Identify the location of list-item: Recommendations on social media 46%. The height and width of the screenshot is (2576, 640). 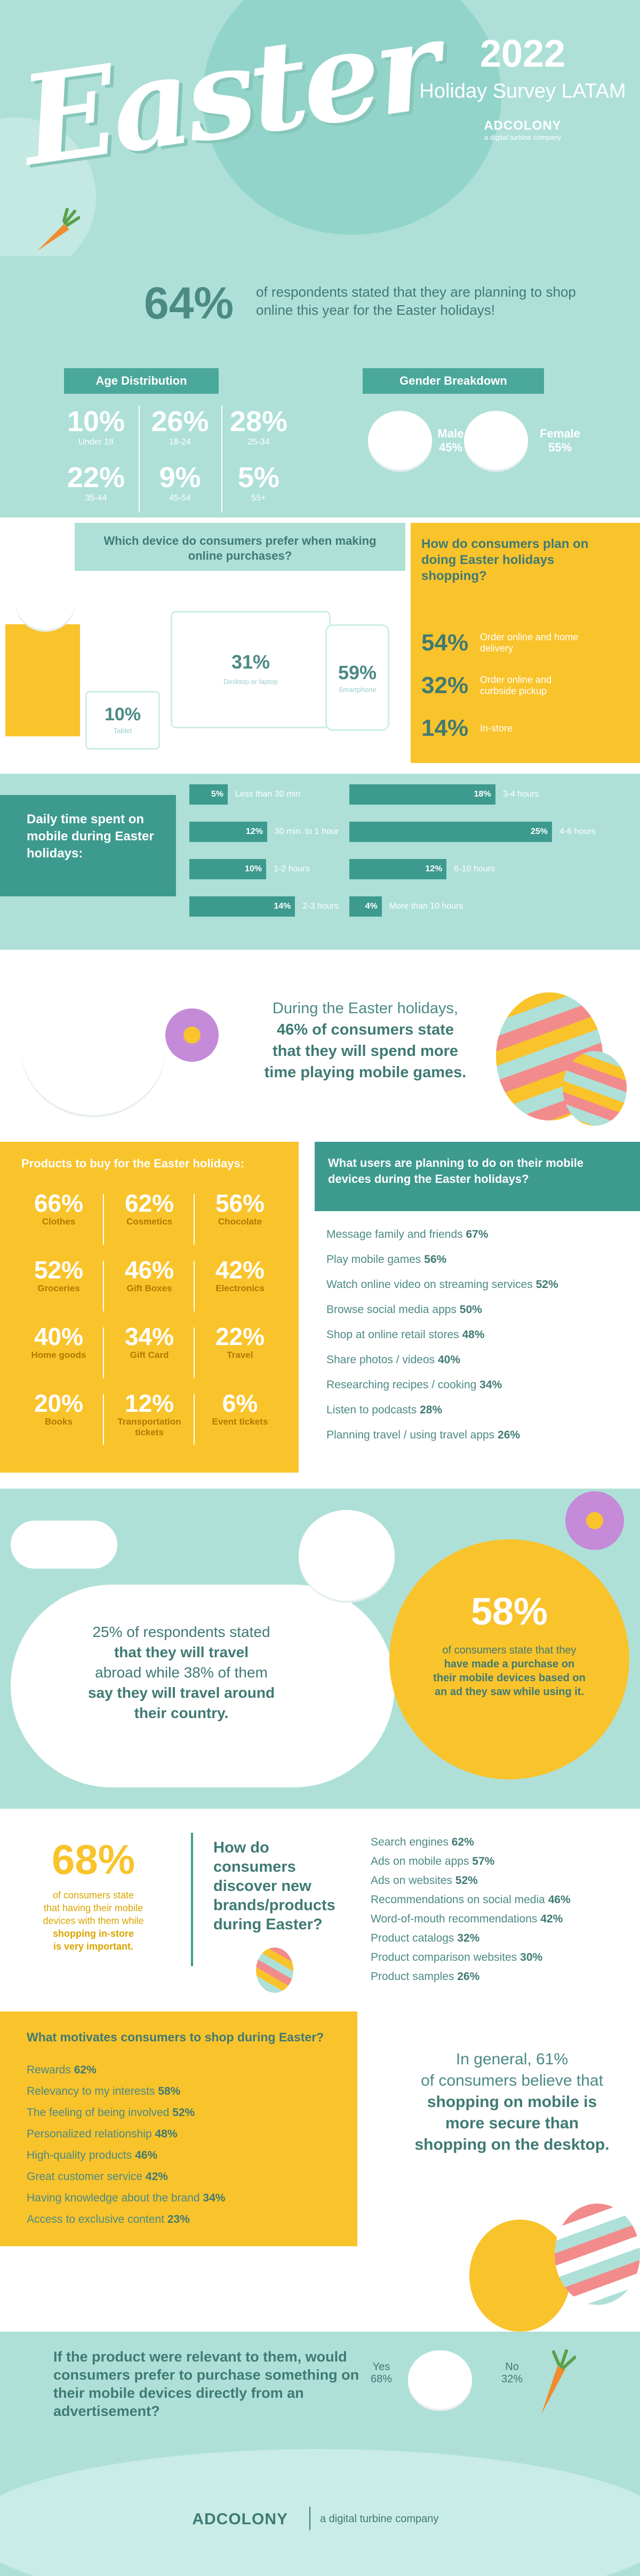
(499, 1900).